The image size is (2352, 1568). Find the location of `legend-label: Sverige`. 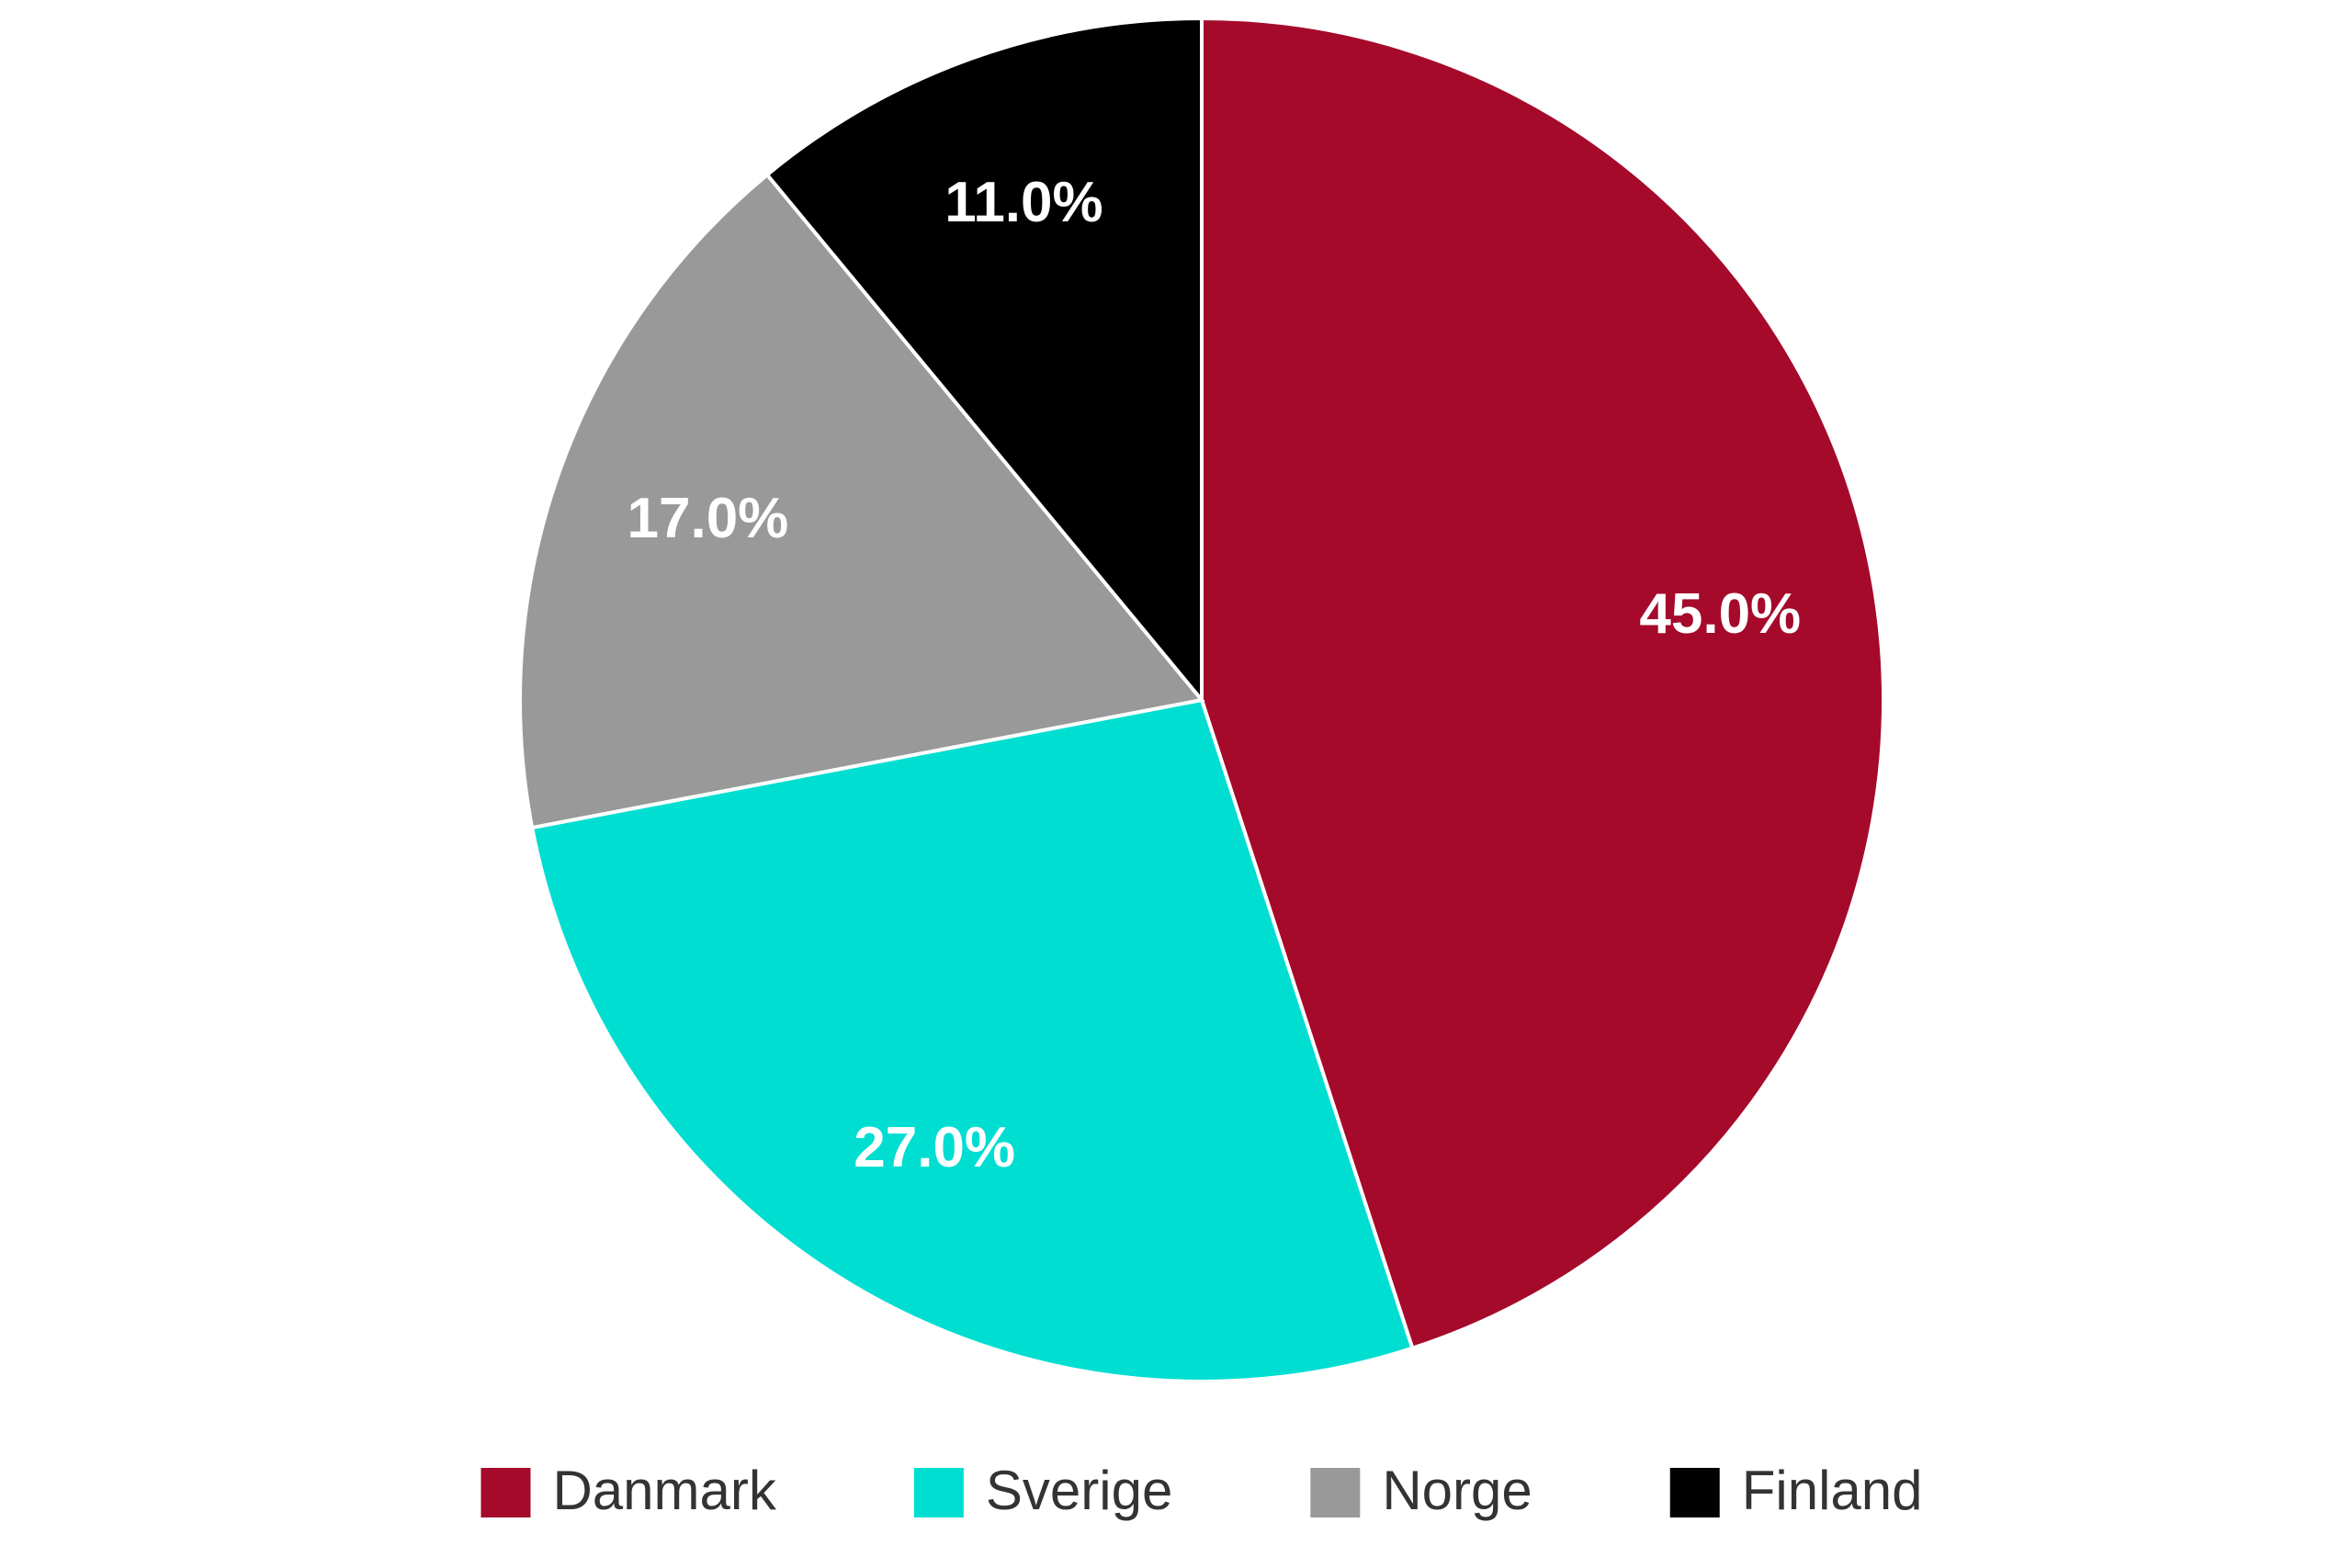

legend-label: Sverige is located at coordinates (1079, 1490).